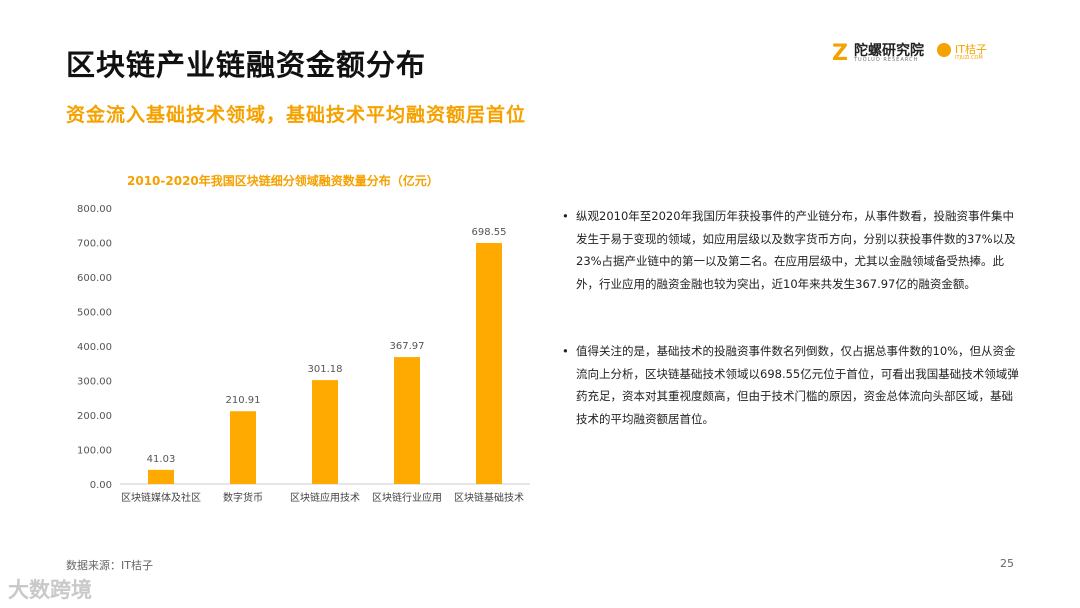  I want to click on x-tick-label: 区块链基础技术, so click(489, 497).